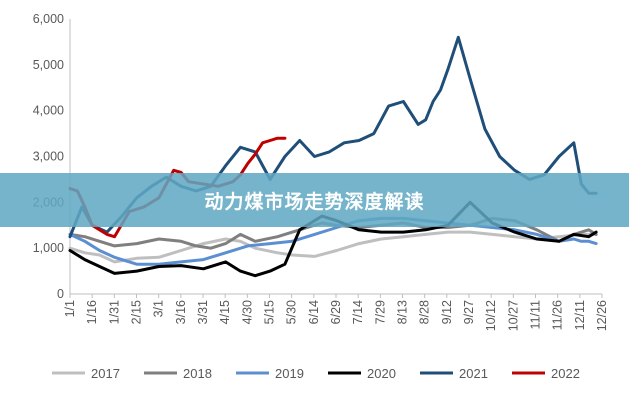 The width and height of the screenshot is (629, 400). Describe the element at coordinates (60, 294) in the screenshot. I see `y-tick-label: 0` at that location.